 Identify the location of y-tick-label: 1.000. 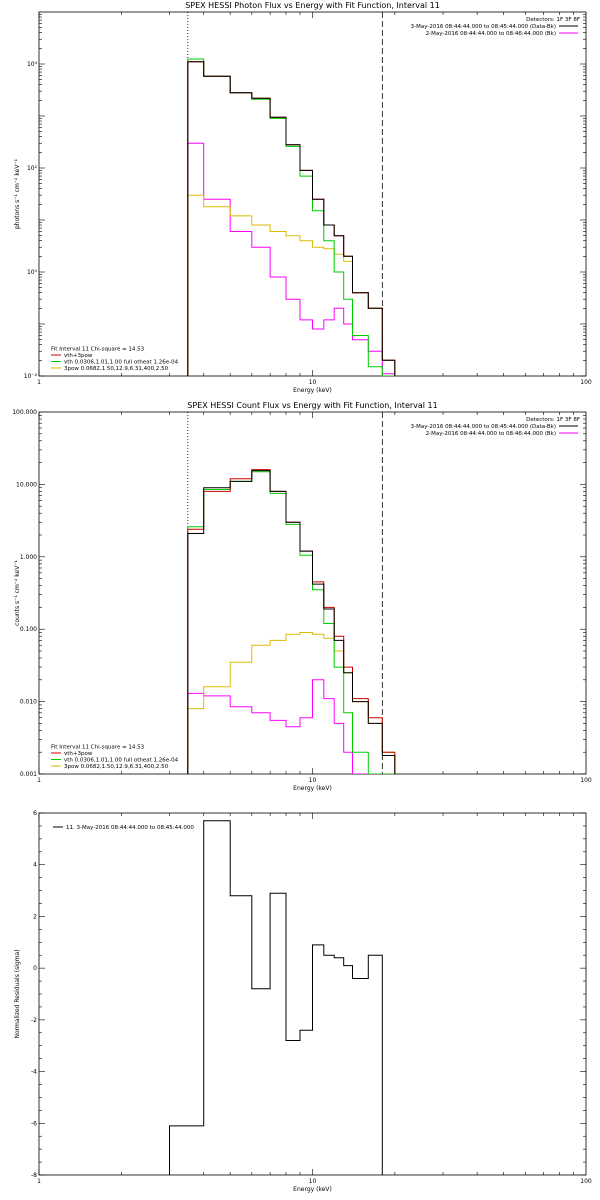
(28, 557).